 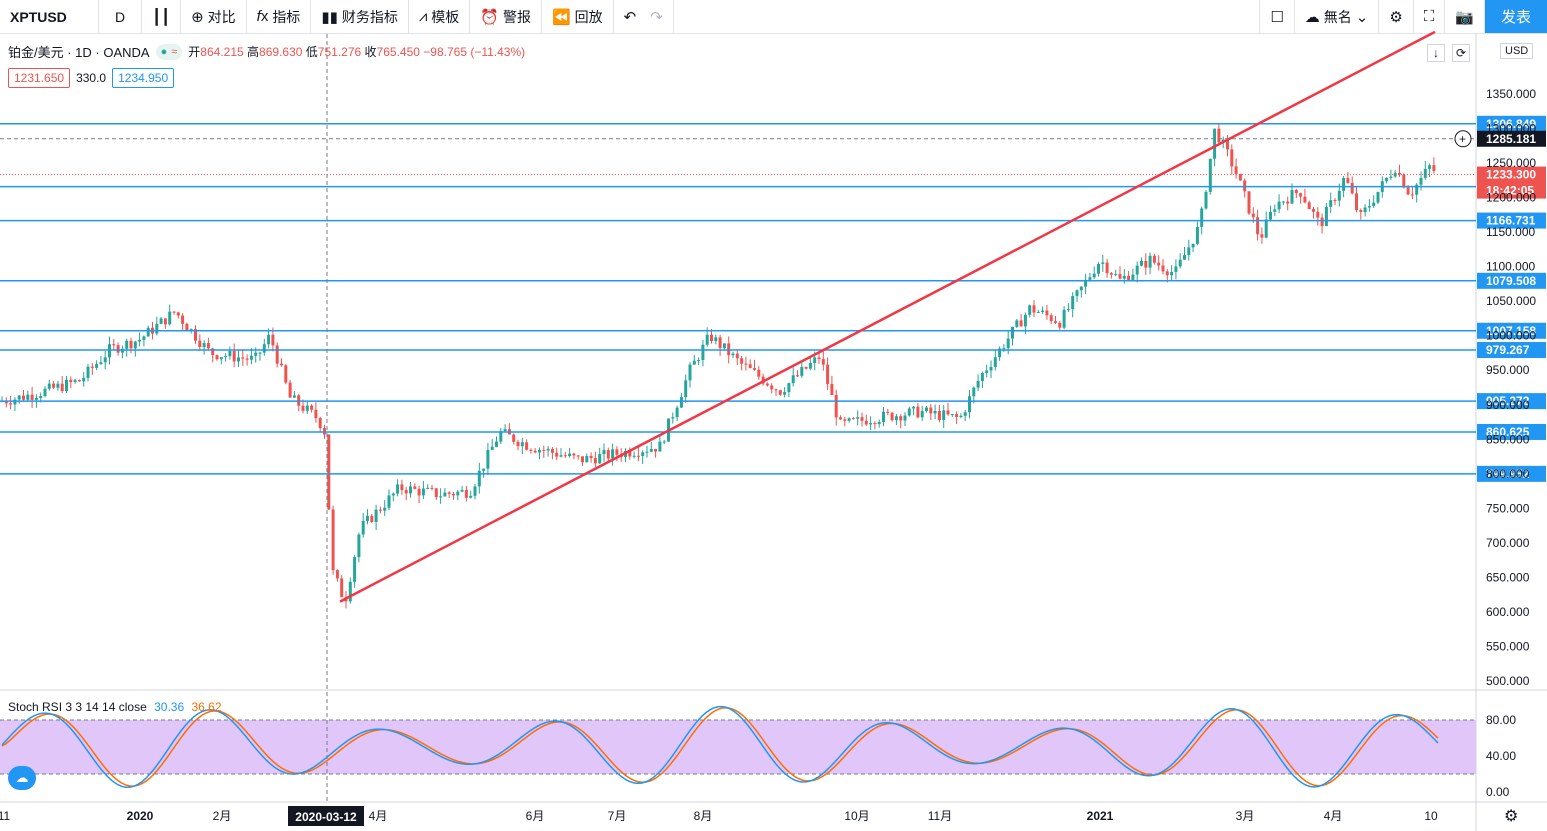 I want to click on layout-name-button: ☁ 無名 ⌄, so click(x=1337, y=16).